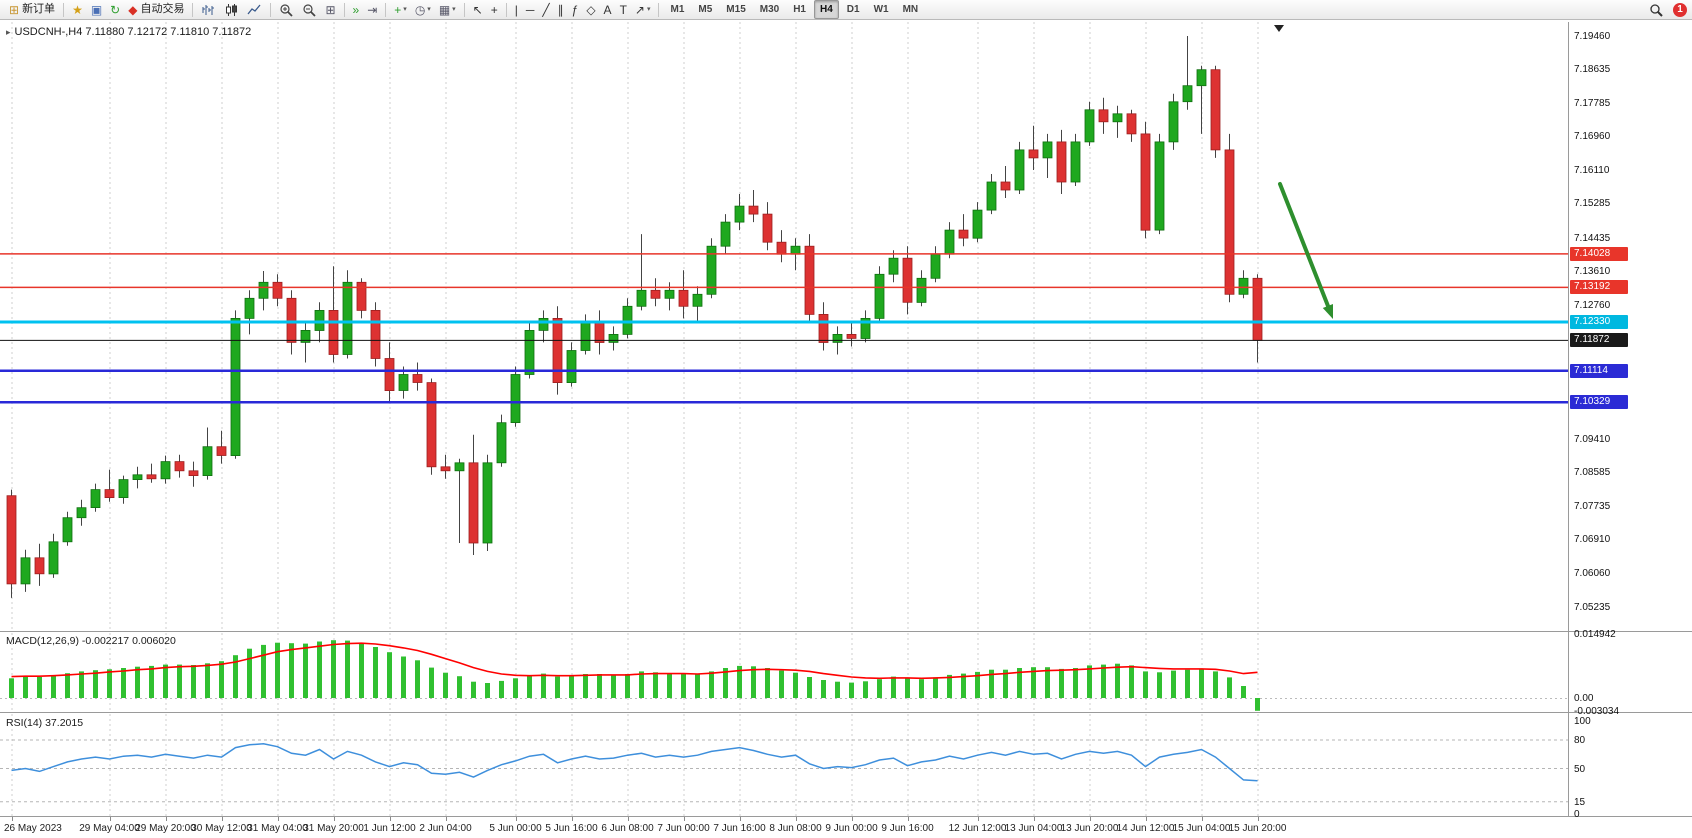 The image size is (1692, 838). What do you see at coordinates (1592, 36) in the screenshot?
I see `price-label: 7.19460` at bounding box center [1592, 36].